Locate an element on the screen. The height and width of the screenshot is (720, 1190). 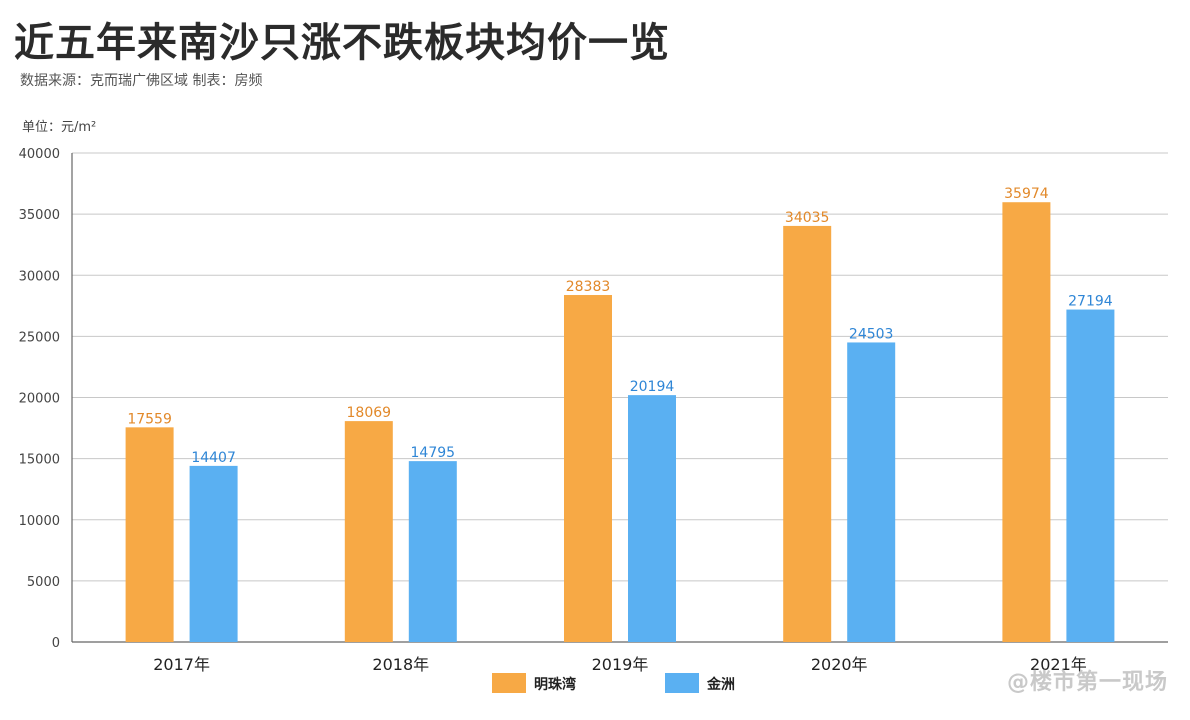
y-tick-label: 15000 is located at coordinates (39, 460).